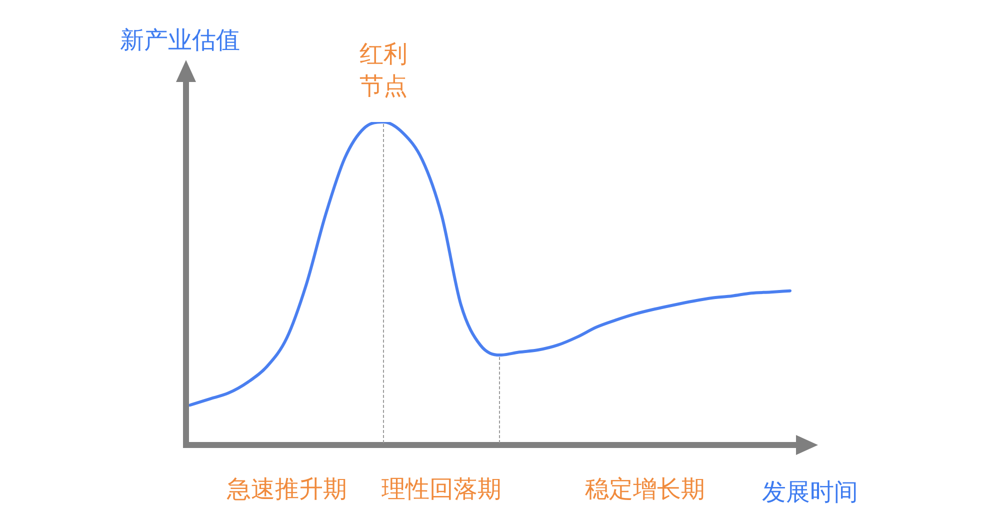  Describe the element at coordinates (384, 70) in the screenshot. I see `text: 红利节点` at that location.